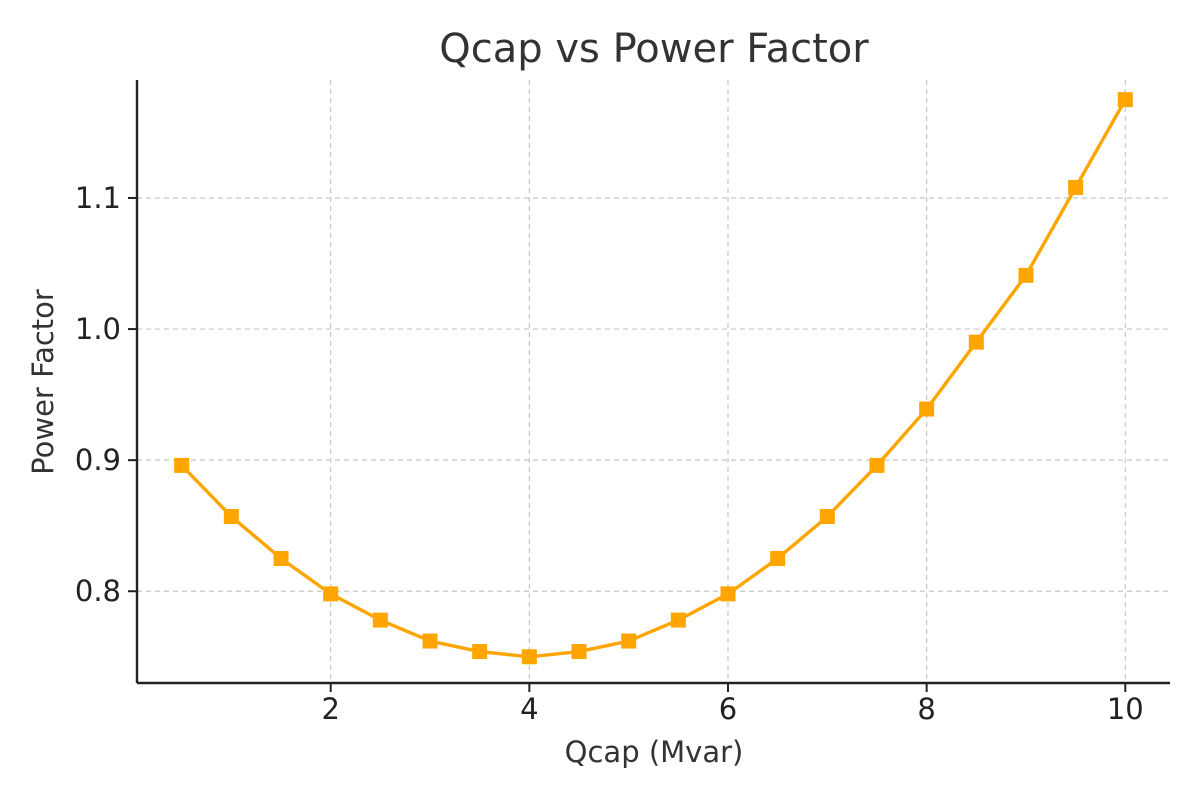  Describe the element at coordinates (98, 329) in the screenshot. I see `y-tick-label: 1.0` at that location.